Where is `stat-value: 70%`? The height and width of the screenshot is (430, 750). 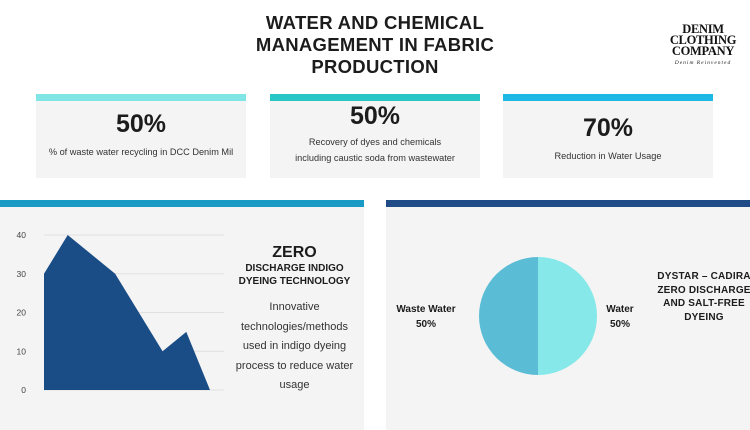
stat-value: 70% is located at coordinates (608, 128).